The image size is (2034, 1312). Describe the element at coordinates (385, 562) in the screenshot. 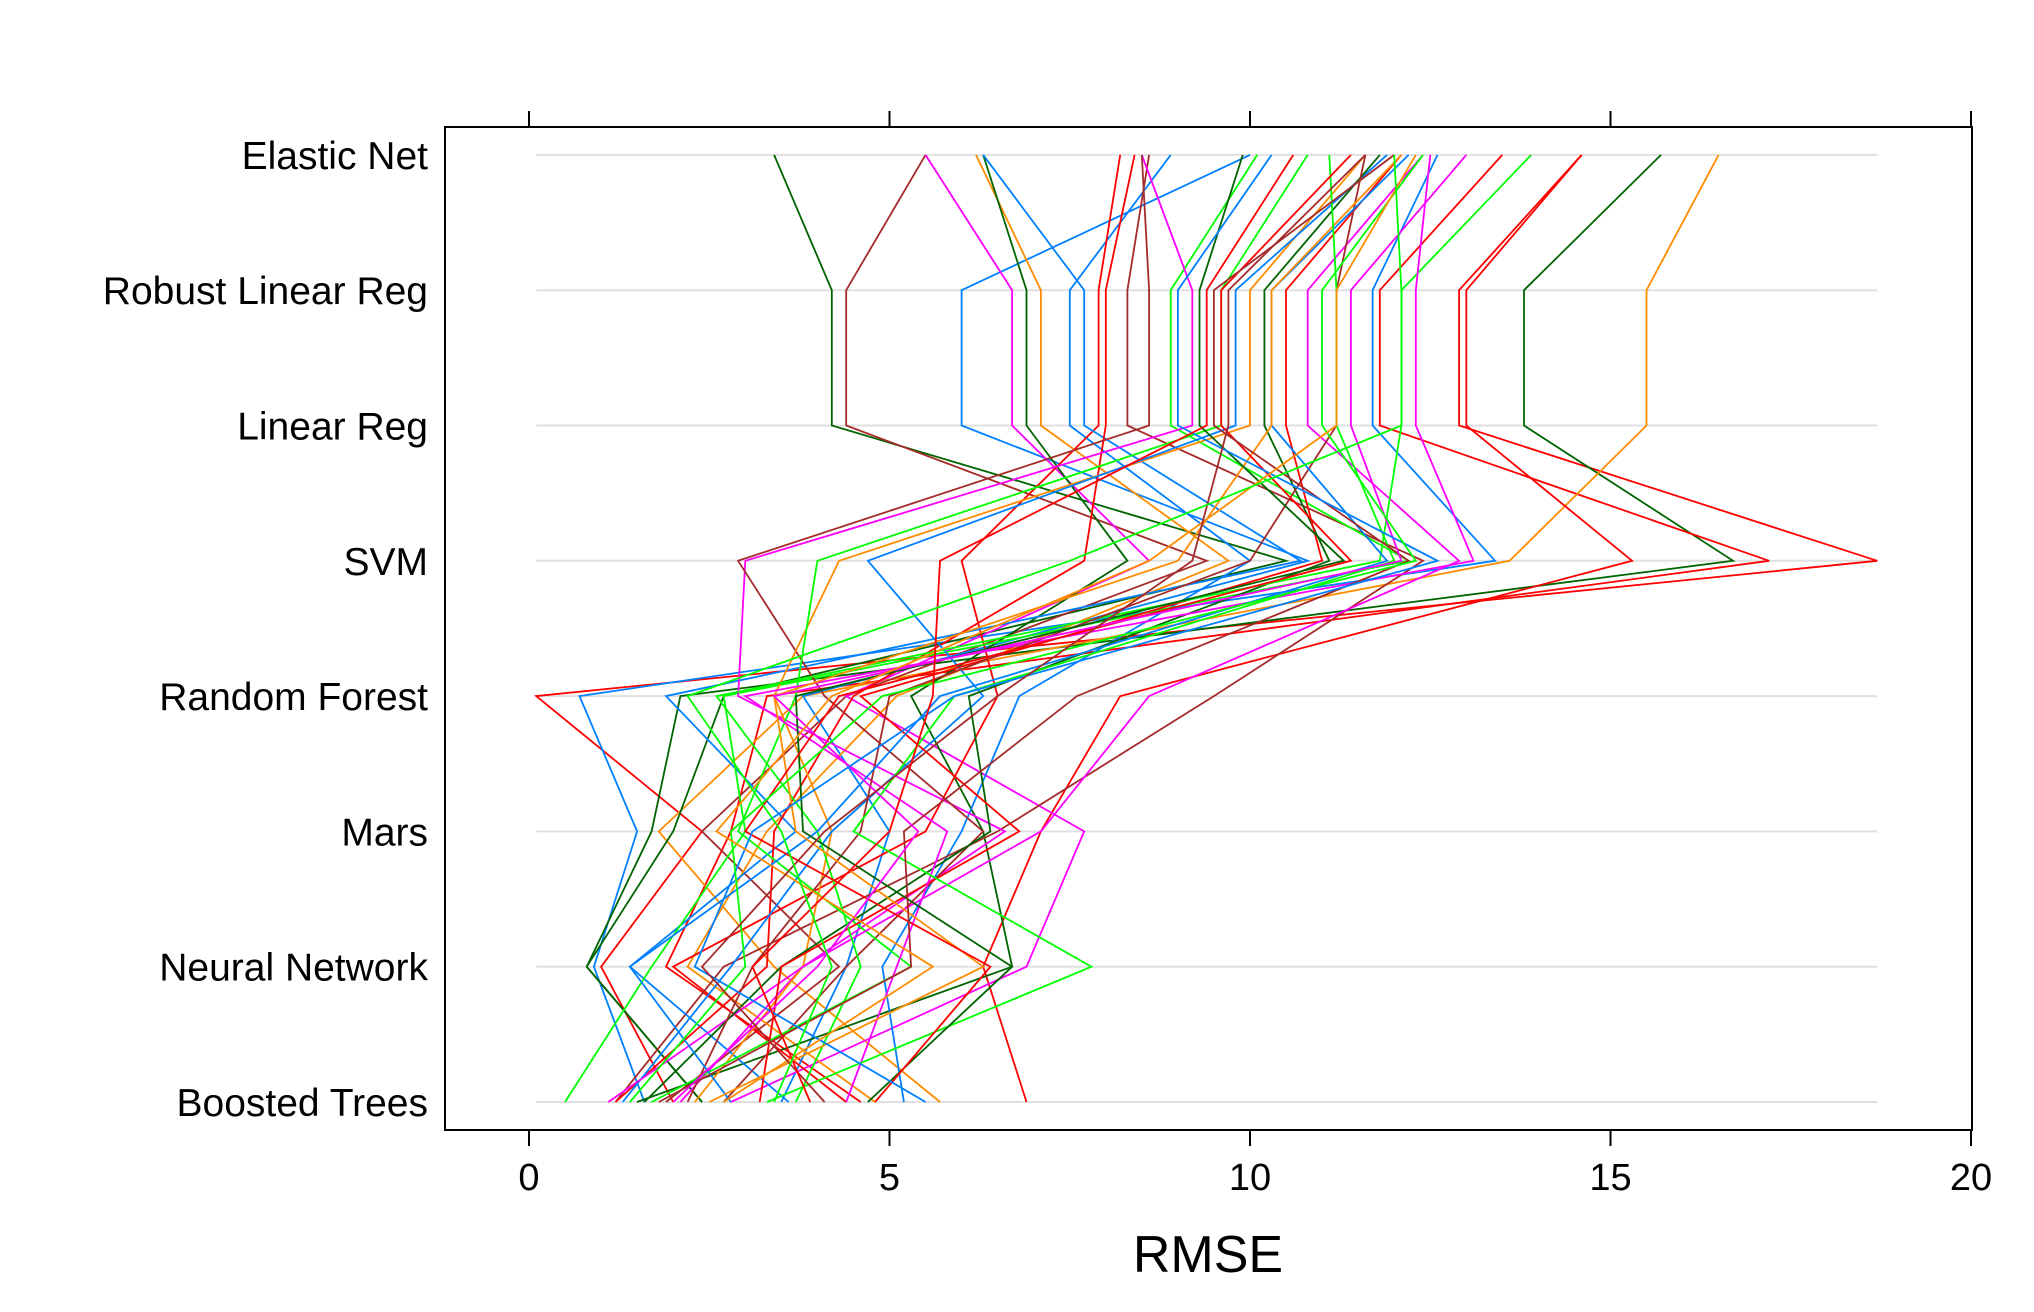

I see `category-label: SVM` at that location.